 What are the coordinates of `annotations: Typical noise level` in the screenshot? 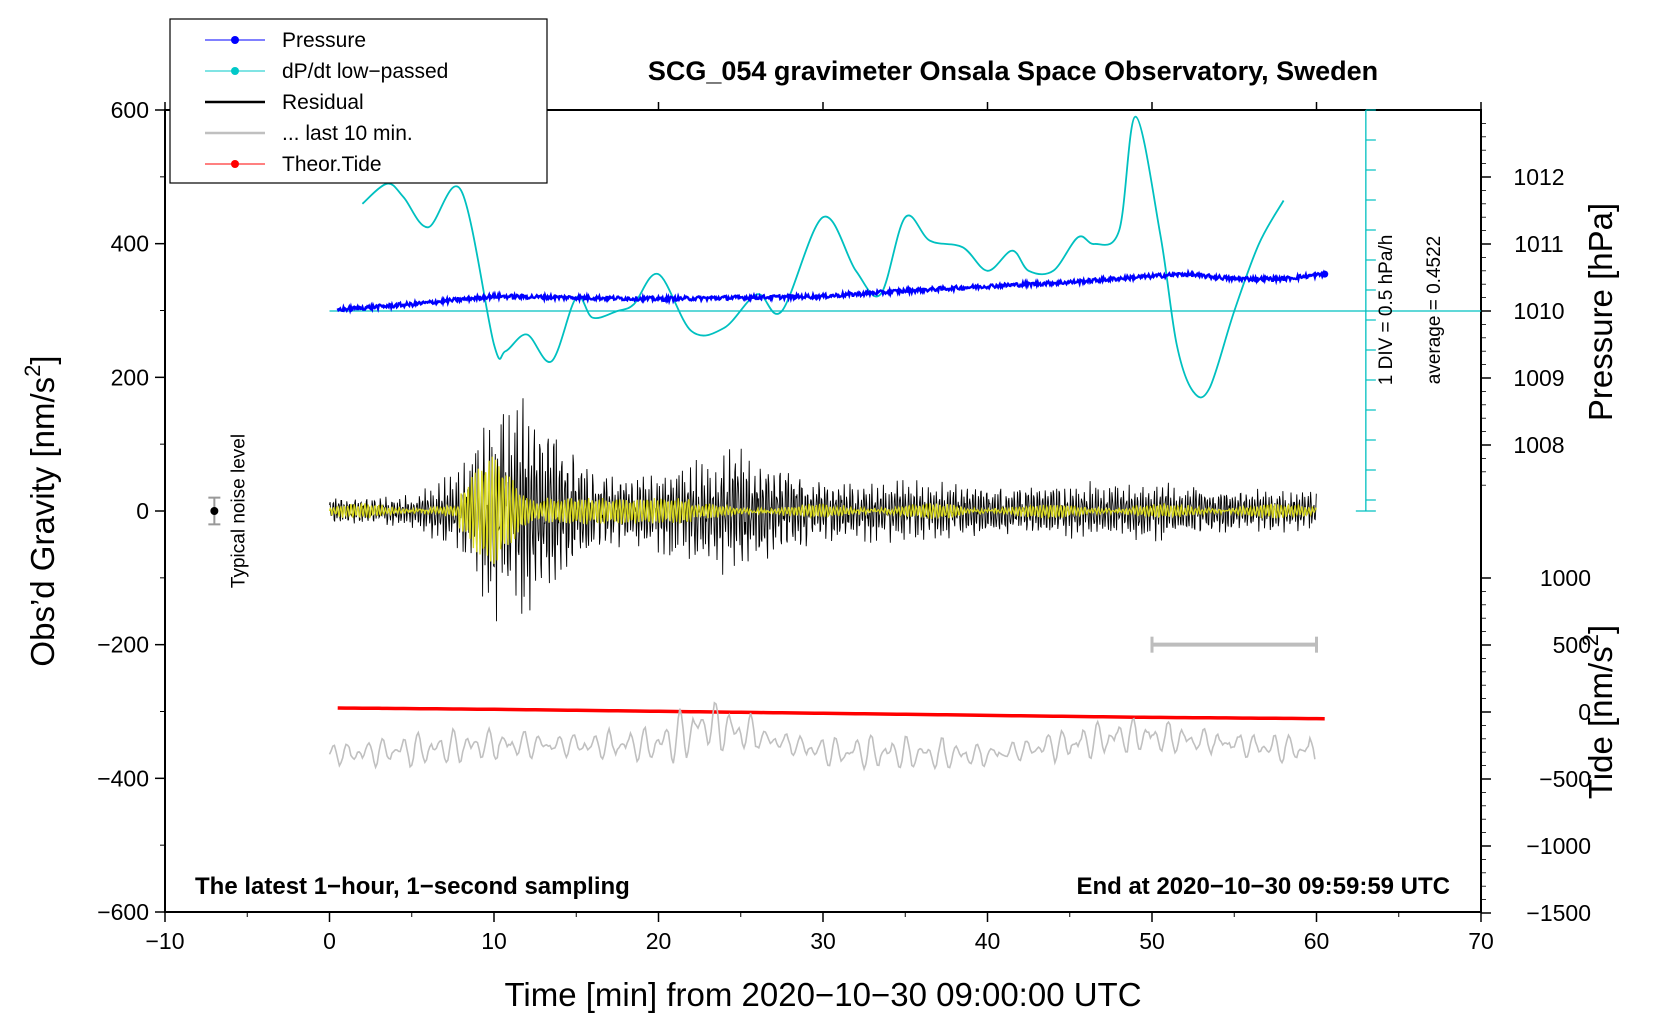 It's located at (763, 543).